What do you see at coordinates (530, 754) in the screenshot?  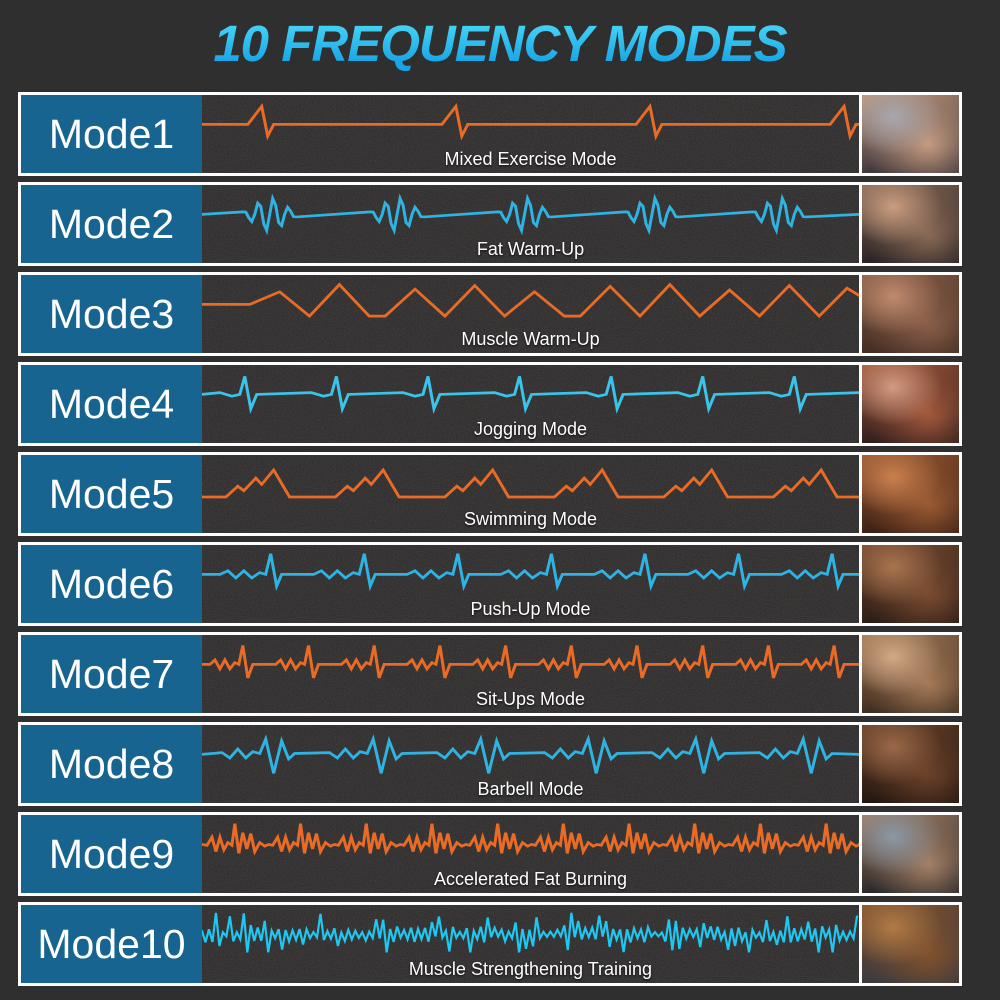 I see `waveform-burst-spikes-icon` at bounding box center [530, 754].